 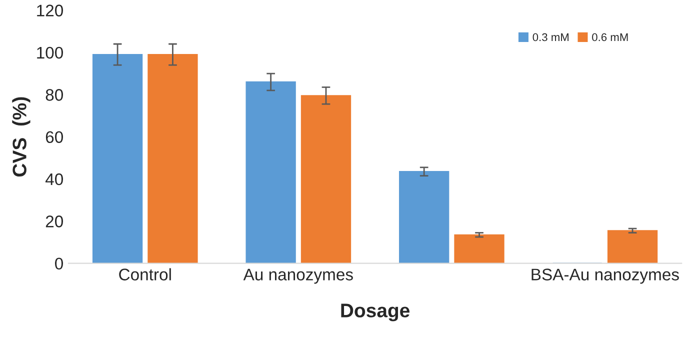 What do you see at coordinates (50, 10) in the screenshot?
I see `y-tick-label: 120` at bounding box center [50, 10].